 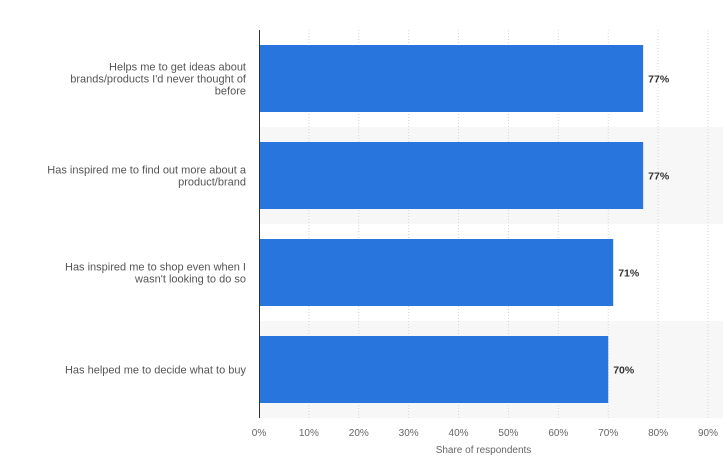 What do you see at coordinates (708, 433) in the screenshot?
I see `x-tick-label: 90%` at bounding box center [708, 433].